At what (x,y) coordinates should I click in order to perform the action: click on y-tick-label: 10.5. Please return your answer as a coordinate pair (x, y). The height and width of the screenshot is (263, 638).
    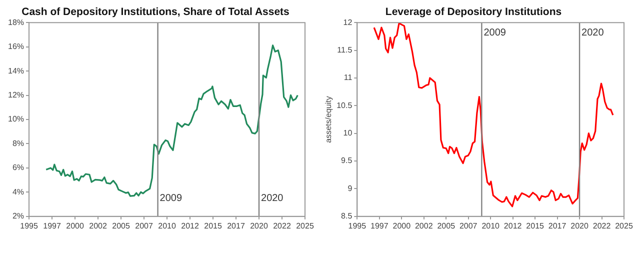
    Looking at the image, I should click on (344, 105).